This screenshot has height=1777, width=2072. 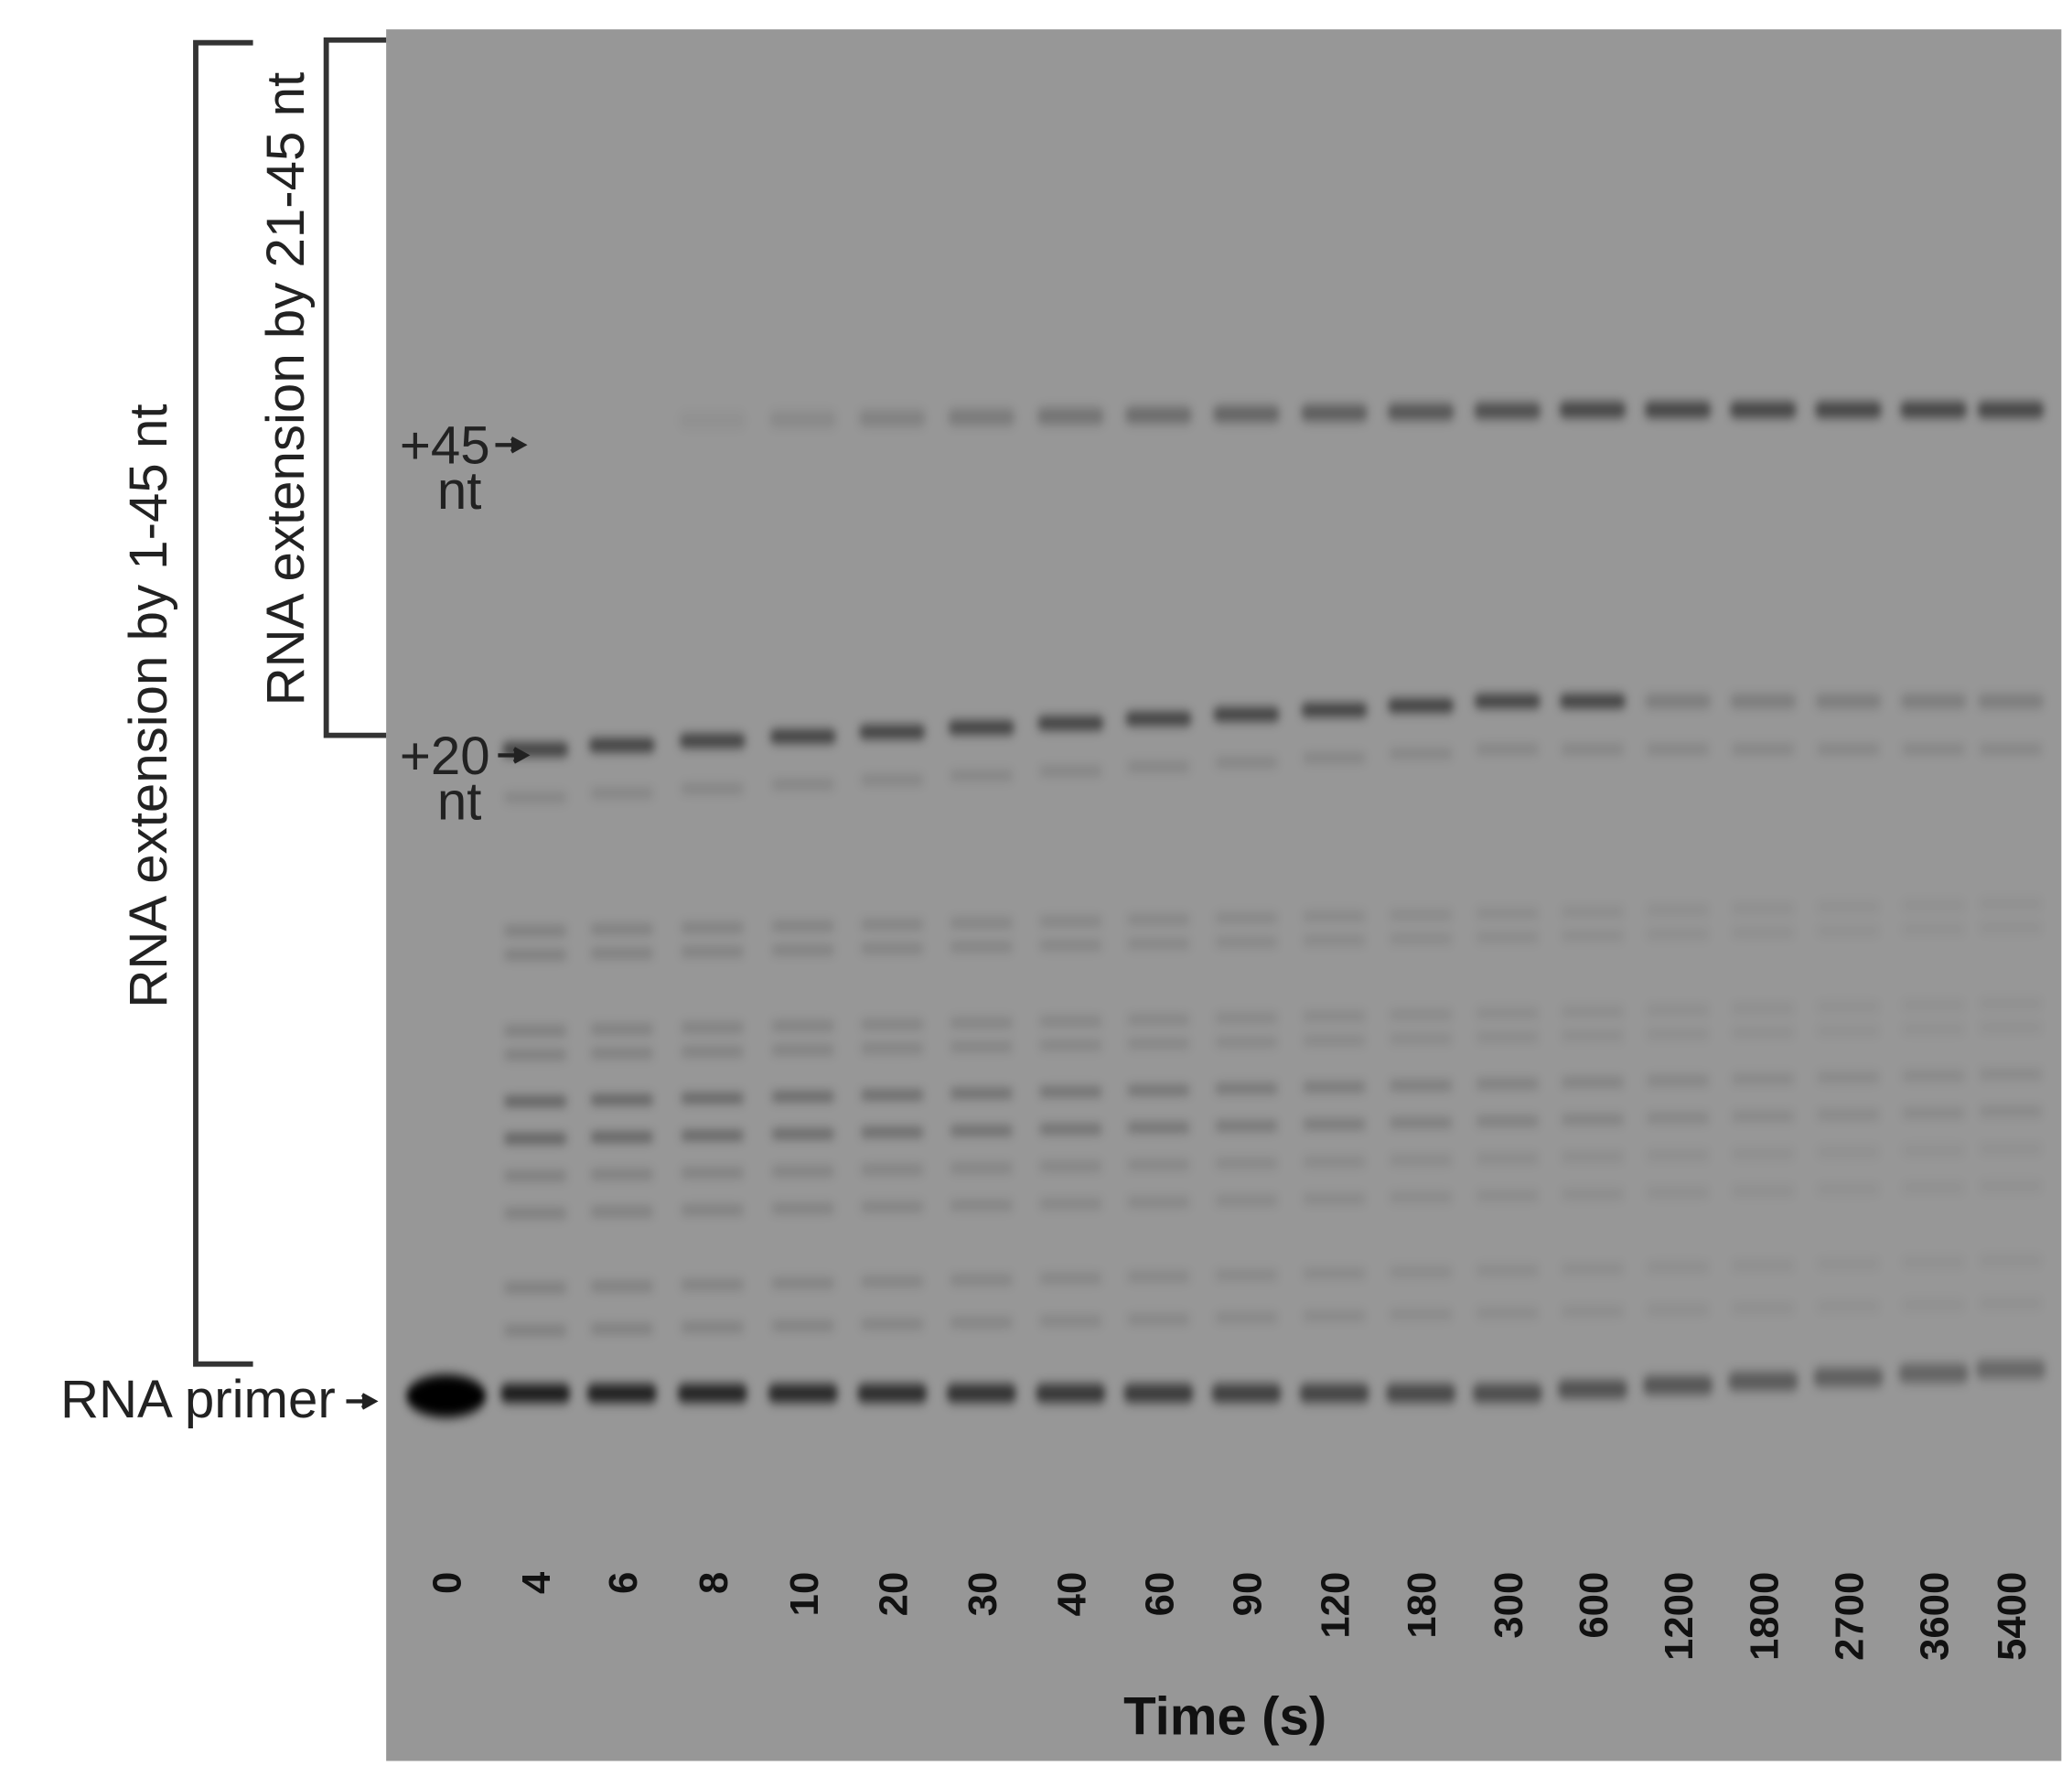 What do you see at coordinates (1071, 1594) in the screenshot?
I see `lane-label: 40` at bounding box center [1071, 1594].